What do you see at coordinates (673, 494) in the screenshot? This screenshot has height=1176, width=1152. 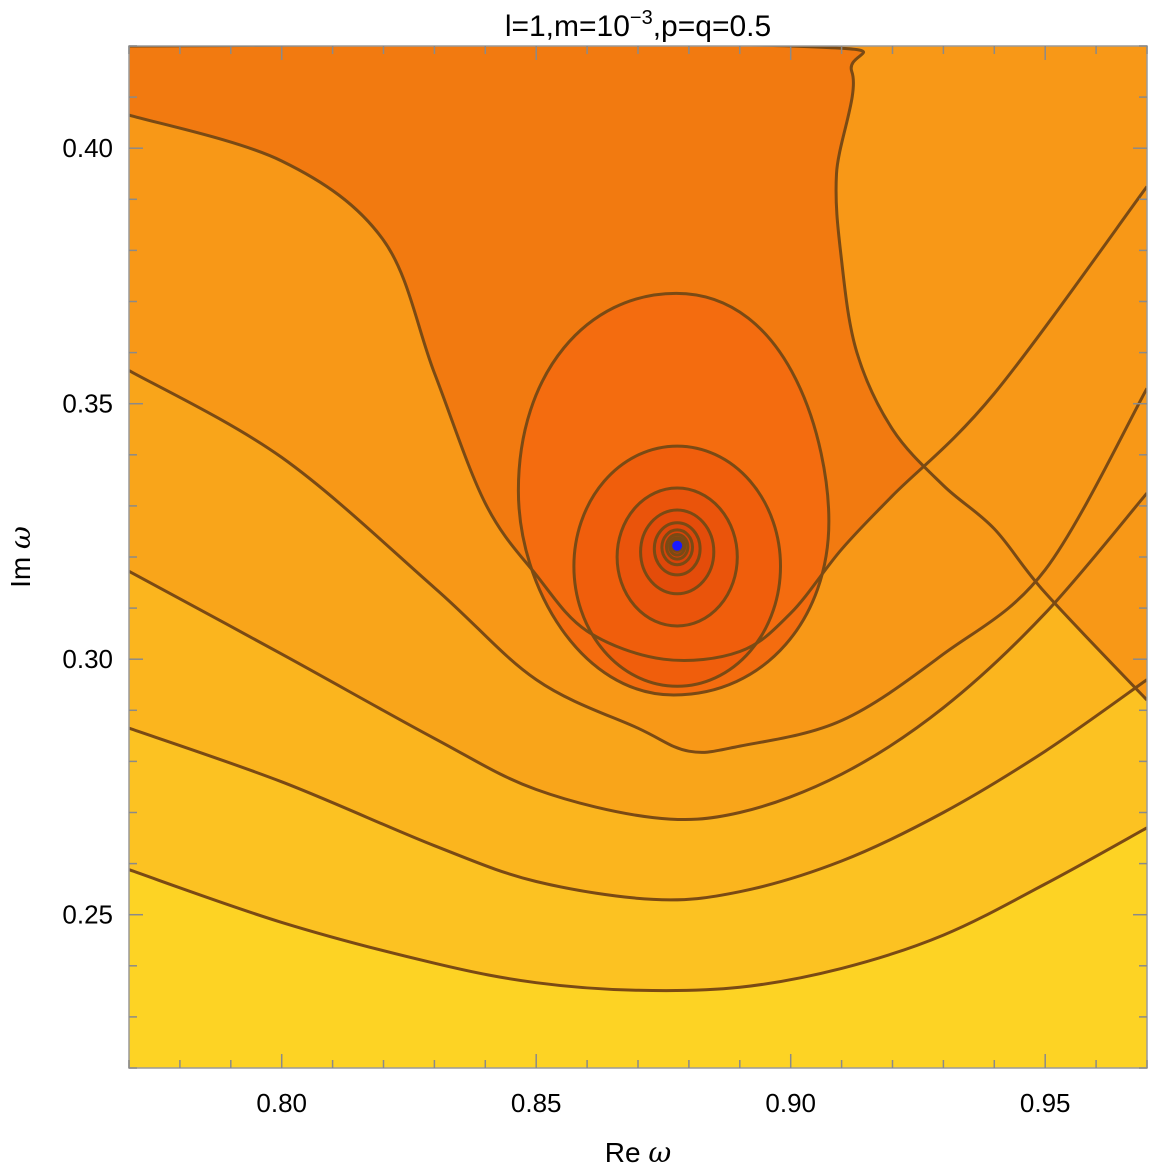 I see `center-contours` at bounding box center [673, 494].